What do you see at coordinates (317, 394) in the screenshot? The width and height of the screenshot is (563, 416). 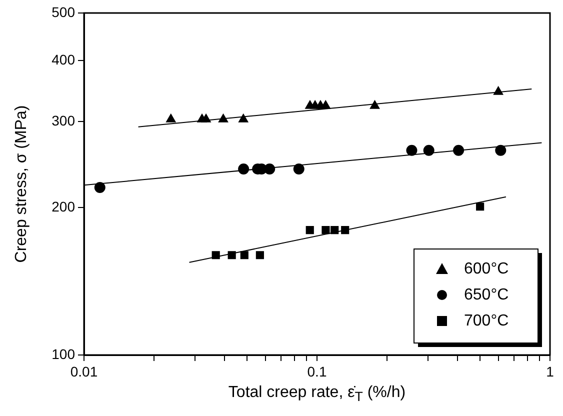 I see `x-axis-title: Total creep rate, ε̇$_{T}$ (%/h)` at bounding box center [317, 394].